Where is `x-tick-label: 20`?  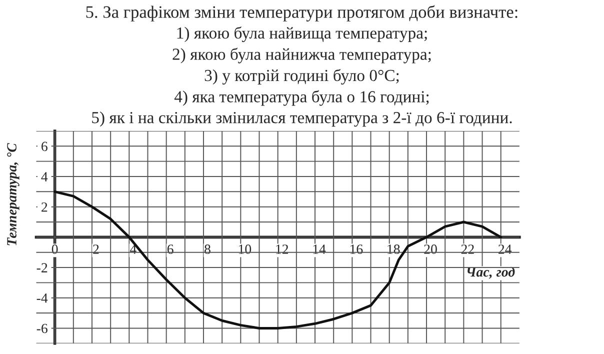 x-tick-label: 20 is located at coordinates (430, 249).